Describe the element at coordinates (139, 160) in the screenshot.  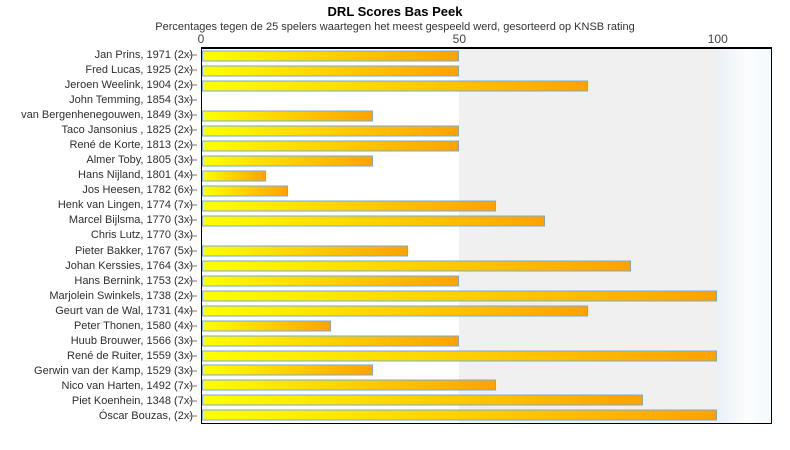
I see `category-label: Almer Toby, 1805 (3x)` at that location.